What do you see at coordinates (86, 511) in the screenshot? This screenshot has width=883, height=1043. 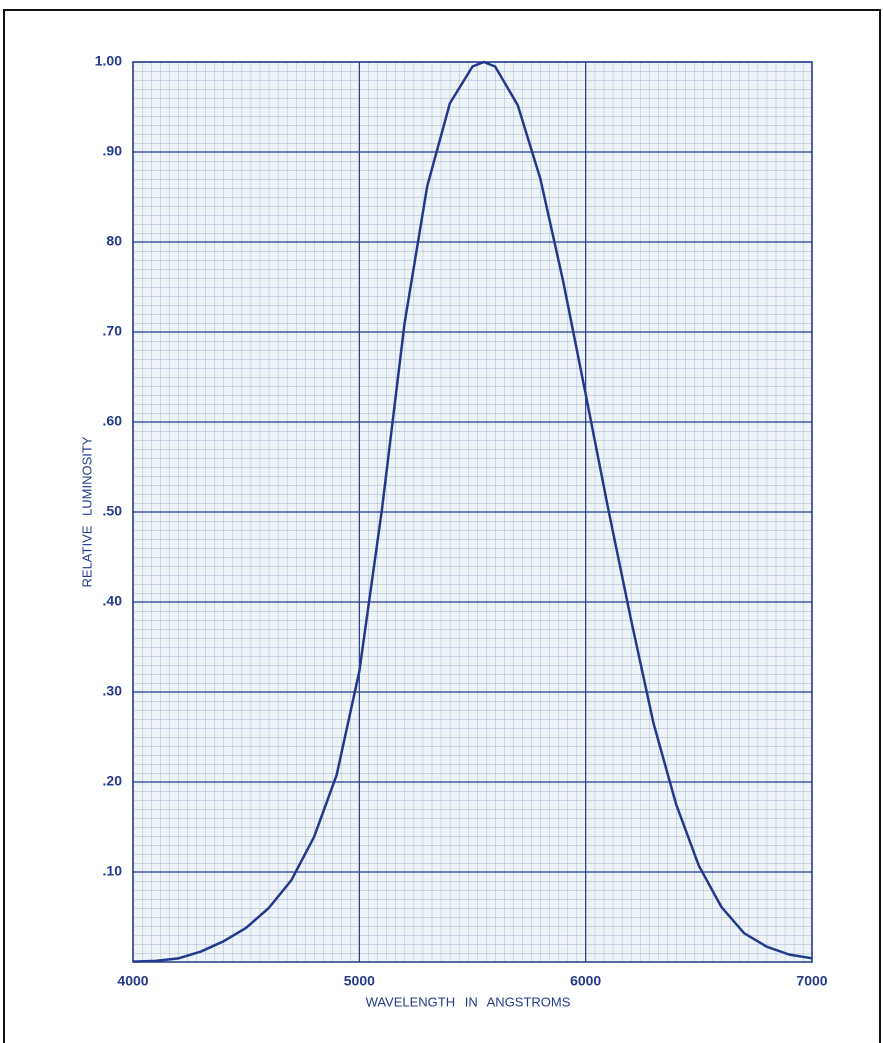 I see `y-axis-label: RELATIVE LUMINOSITY` at bounding box center [86, 511].